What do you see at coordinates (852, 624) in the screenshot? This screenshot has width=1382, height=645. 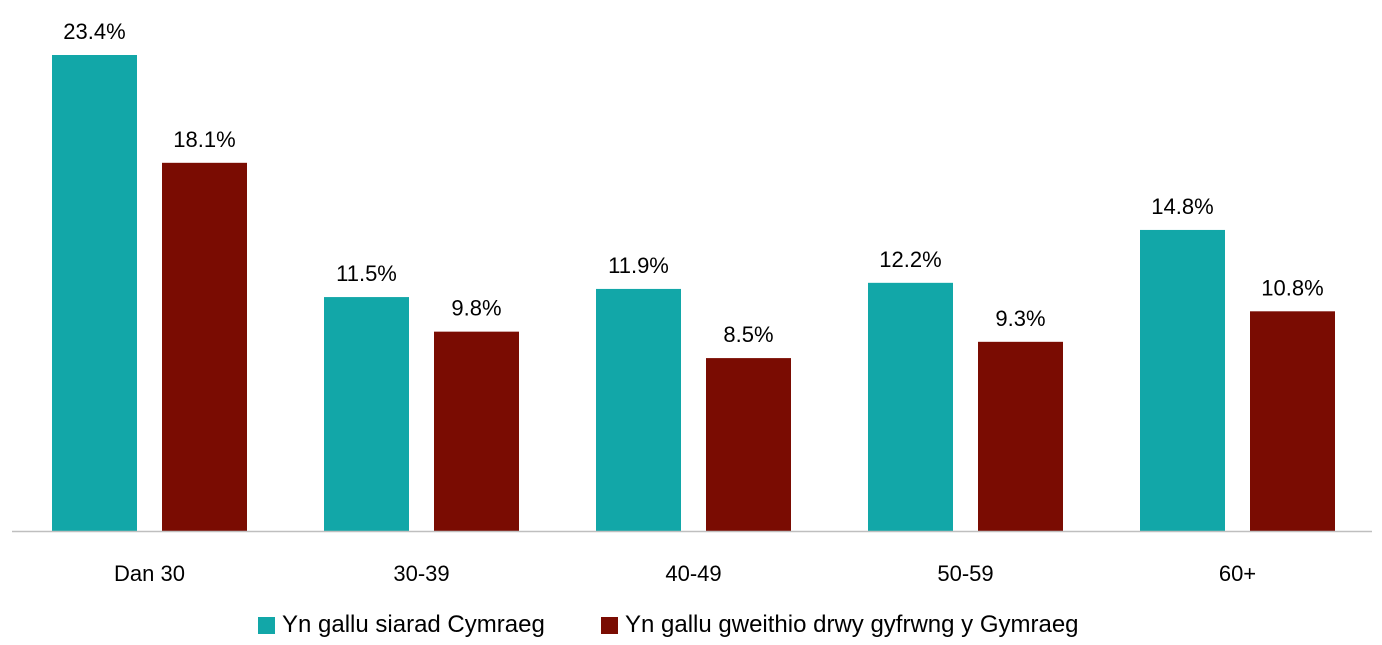 I see `legend-label-gweithio: Yn gallu gweithio drwy gyfrwng y Gymraeg` at bounding box center [852, 624].